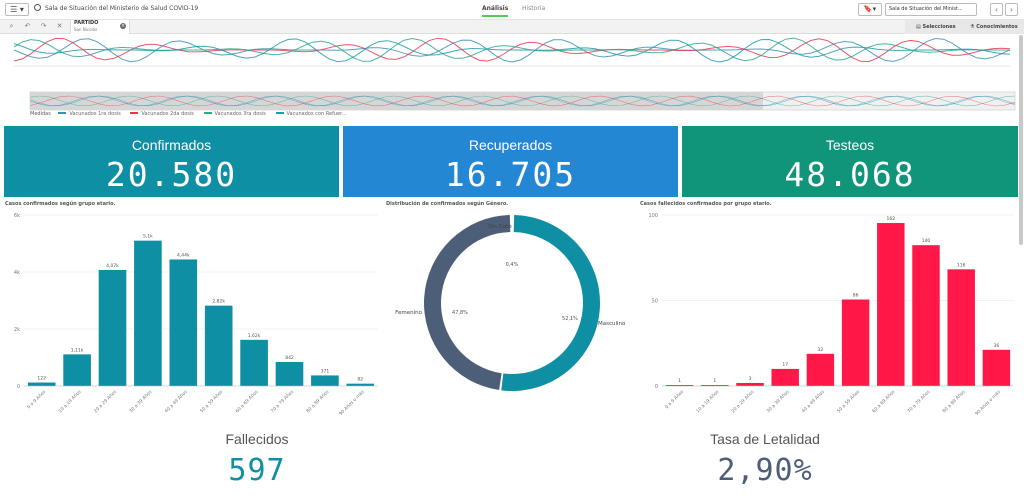 The width and height of the screenshot is (1024, 501). I want to click on clear-selections-icon: ✕, so click(59, 26).